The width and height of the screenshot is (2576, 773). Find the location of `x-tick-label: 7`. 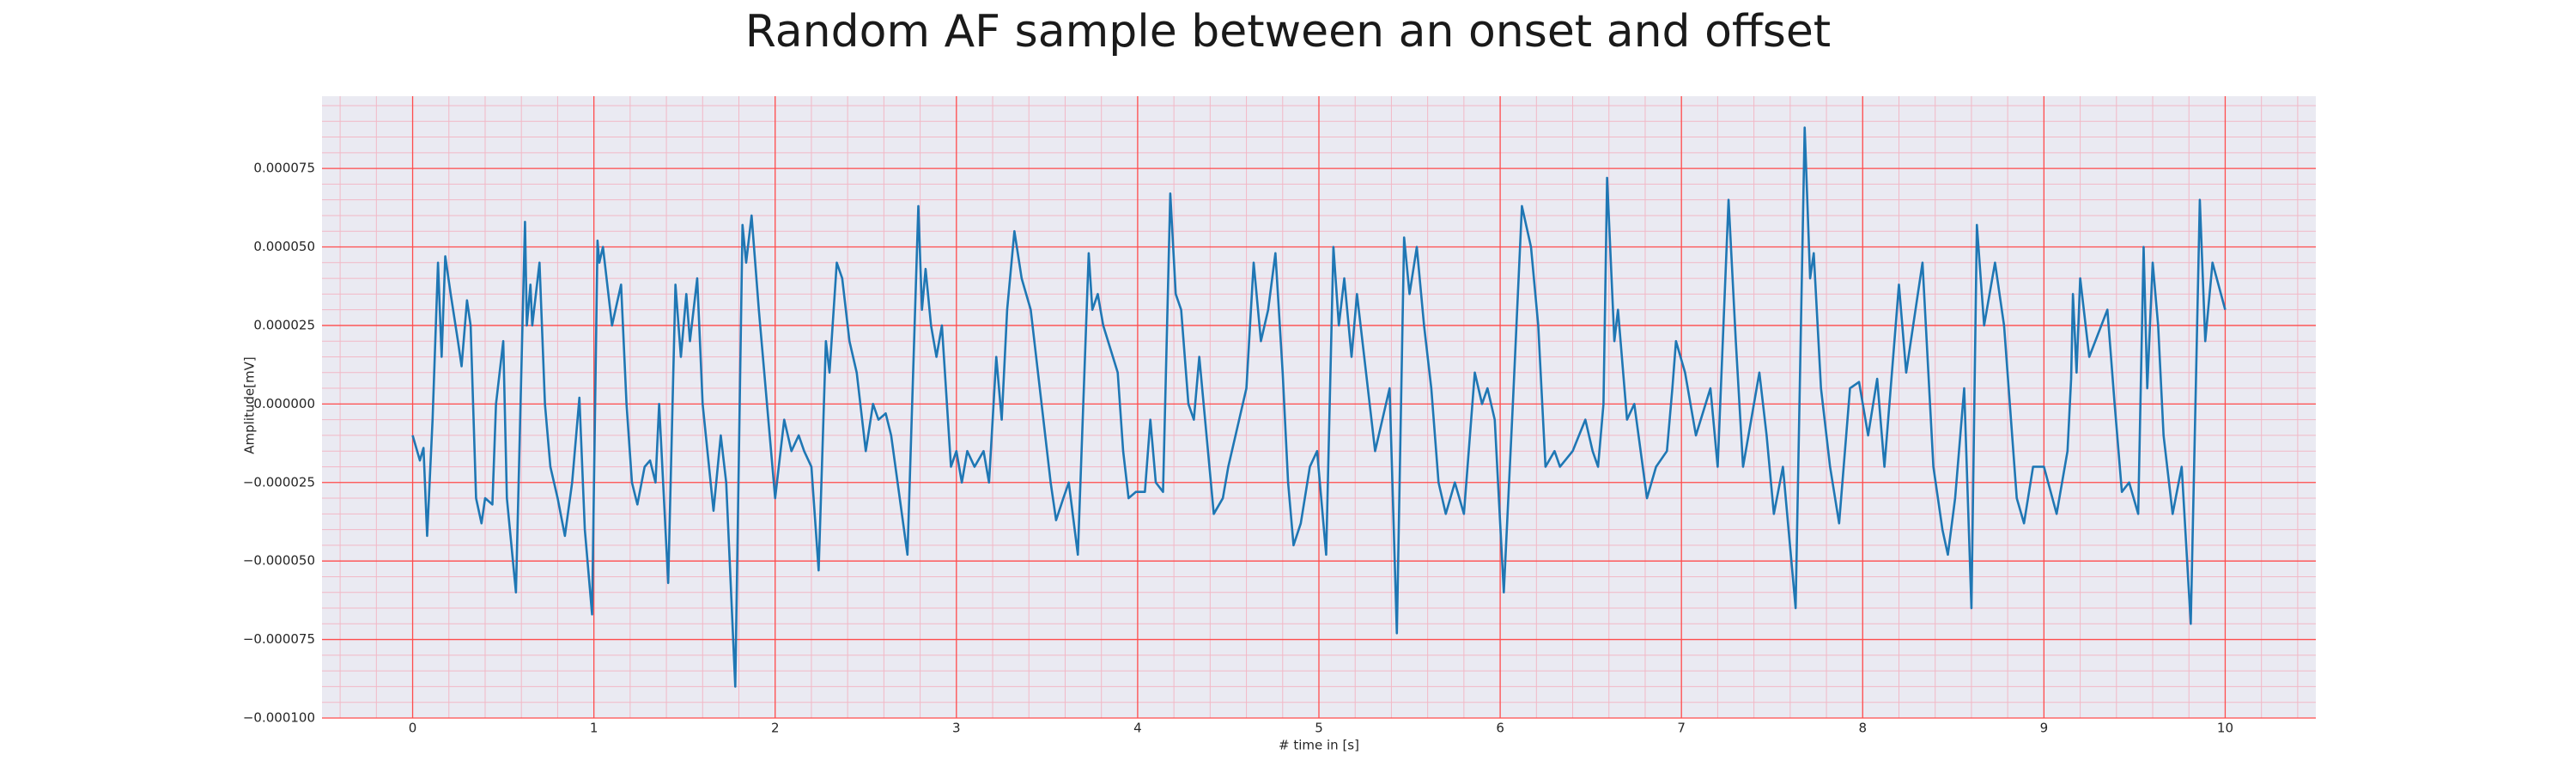

x-tick-label: 7 is located at coordinates (1682, 728).